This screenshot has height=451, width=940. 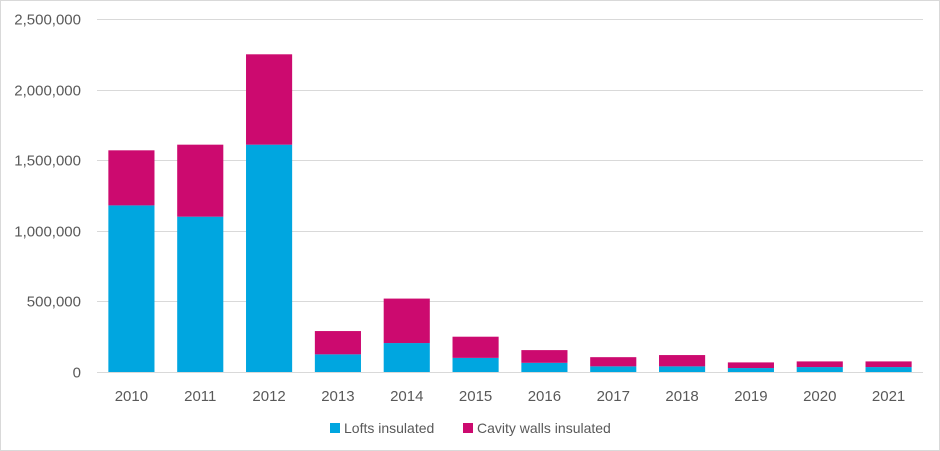 What do you see at coordinates (268, 396) in the screenshot?
I see `x-tick-label: 2012` at bounding box center [268, 396].